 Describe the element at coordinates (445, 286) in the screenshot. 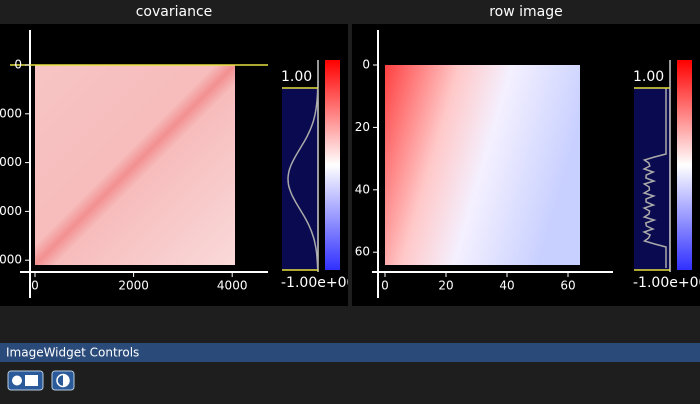

I see `x-tick-label: 20` at that location.